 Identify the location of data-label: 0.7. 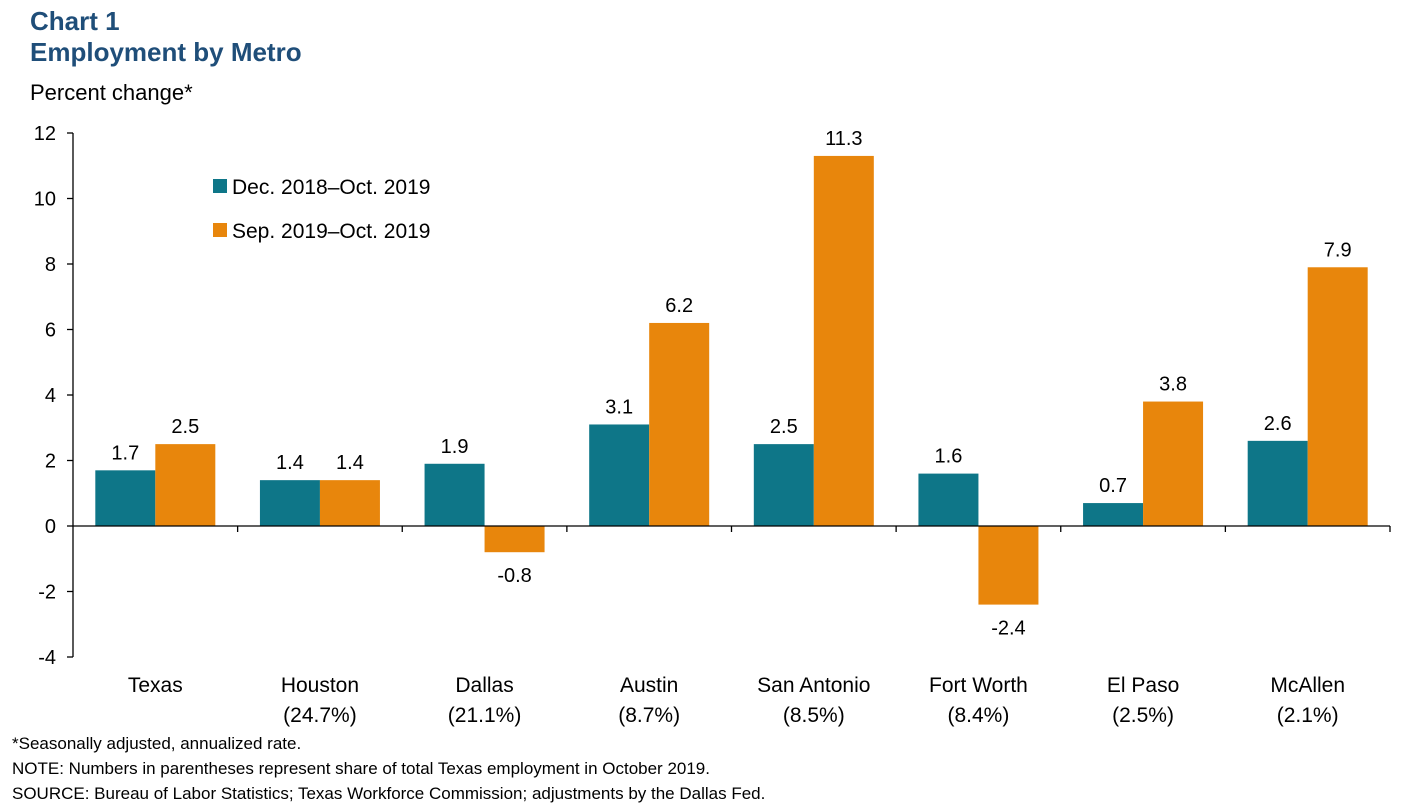
(1113, 486).